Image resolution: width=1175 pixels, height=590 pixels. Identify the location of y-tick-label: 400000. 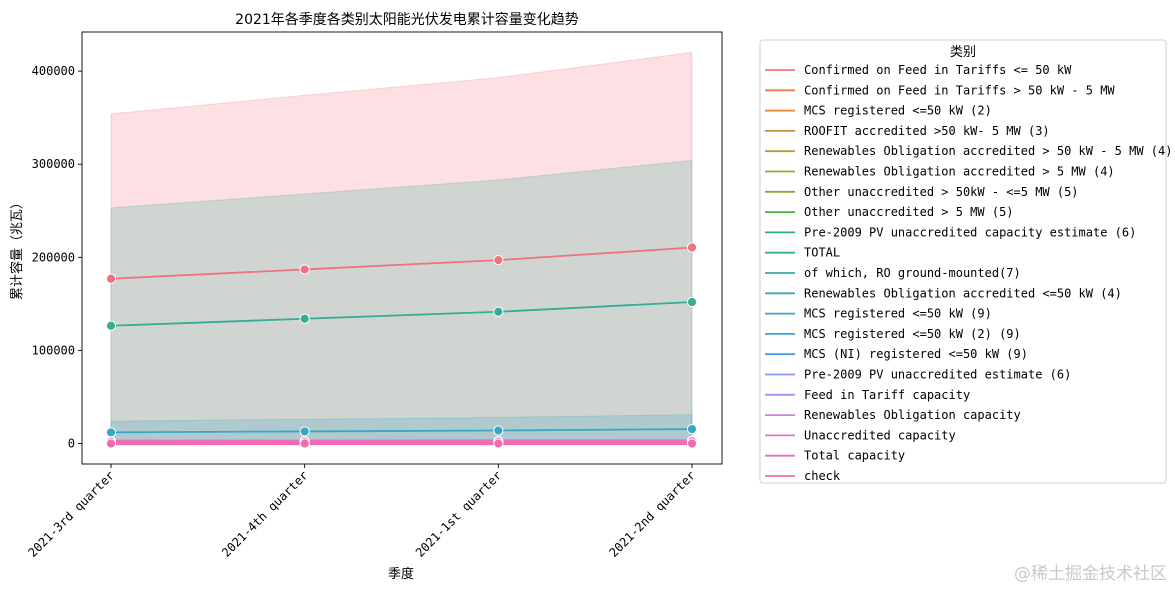
(53, 71).